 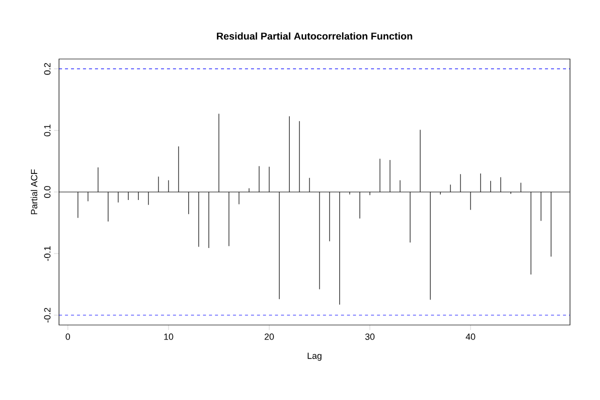 What do you see at coordinates (269, 337) in the screenshot?
I see `x-tick-label: 20` at bounding box center [269, 337].